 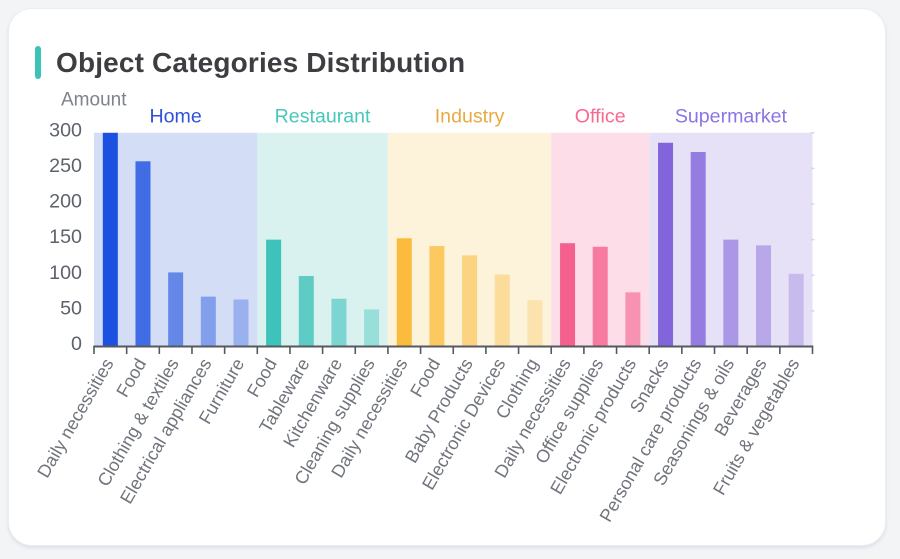 What do you see at coordinates (175, 117) in the screenshot?
I see `svg-text: Home` at bounding box center [175, 117].